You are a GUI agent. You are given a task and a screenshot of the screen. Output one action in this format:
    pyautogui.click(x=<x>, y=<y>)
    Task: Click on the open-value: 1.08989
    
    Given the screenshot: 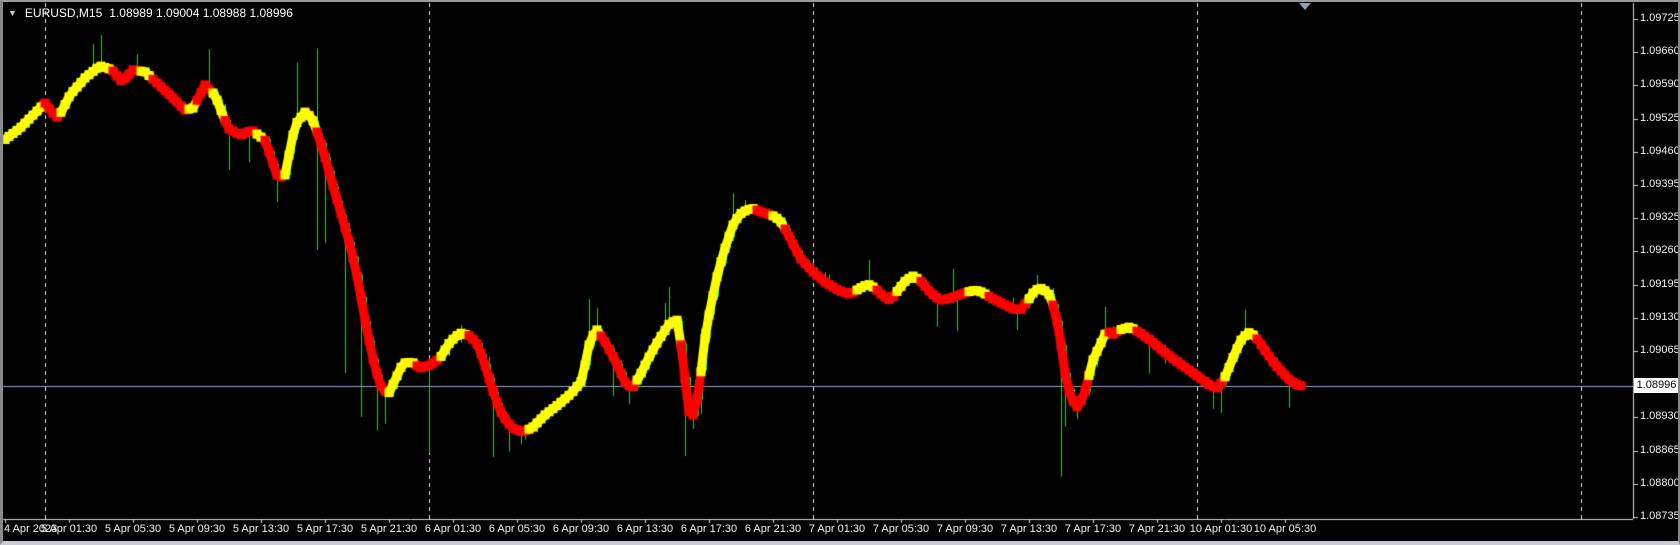 What is the action you would take?
    pyautogui.click(x=131, y=13)
    